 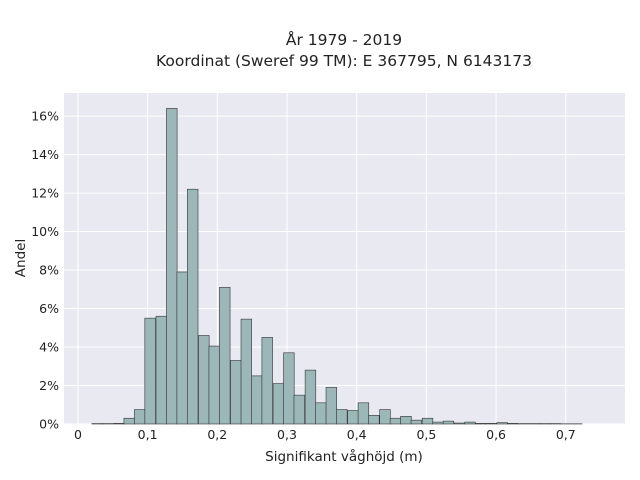 What do you see at coordinates (78, 434) in the screenshot?
I see `x-tick-label: 0` at bounding box center [78, 434].